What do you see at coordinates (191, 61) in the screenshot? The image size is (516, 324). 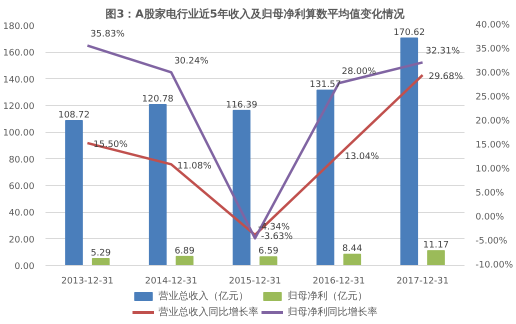 I see `data-label: 30.24%` at bounding box center [191, 61].